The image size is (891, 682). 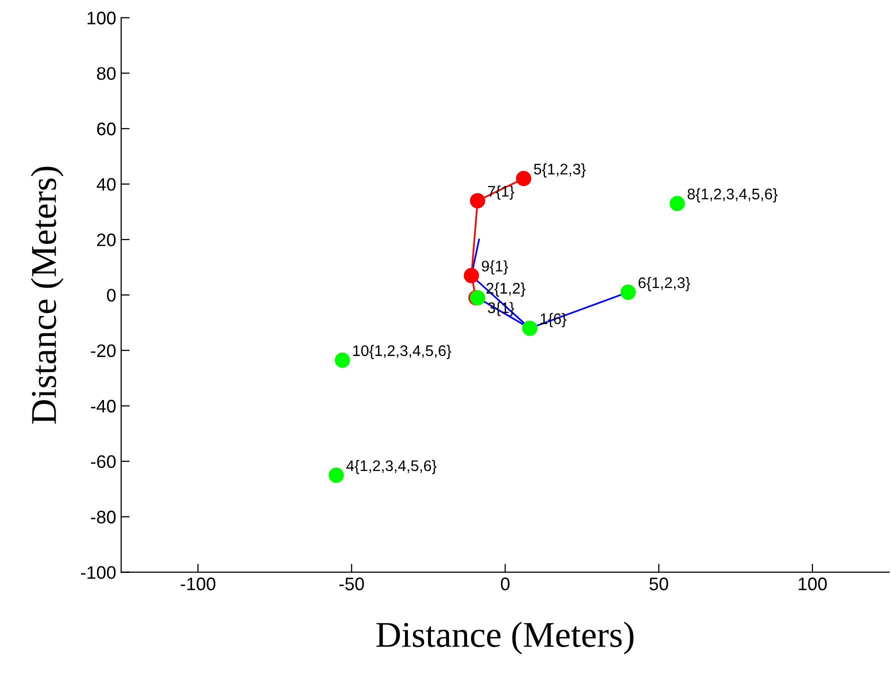 What do you see at coordinates (47, 295) in the screenshot?
I see `y-axis-title: Distance (Meters)` at bounding box center [47, 295].